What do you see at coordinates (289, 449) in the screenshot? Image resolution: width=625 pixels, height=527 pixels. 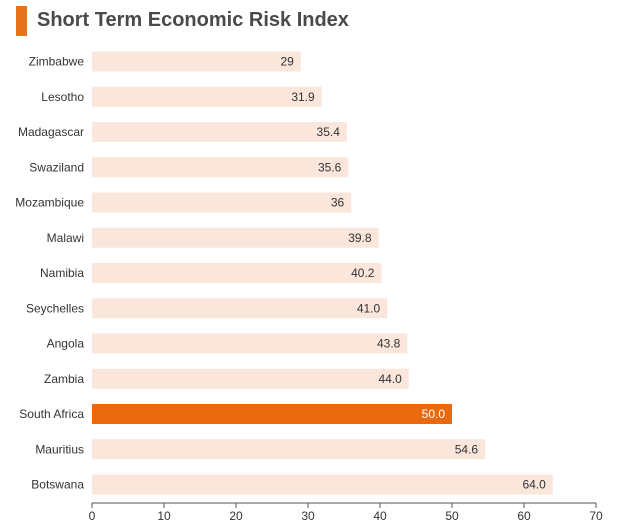 I see `bar-mauritius` at bounding box center [289, 449].